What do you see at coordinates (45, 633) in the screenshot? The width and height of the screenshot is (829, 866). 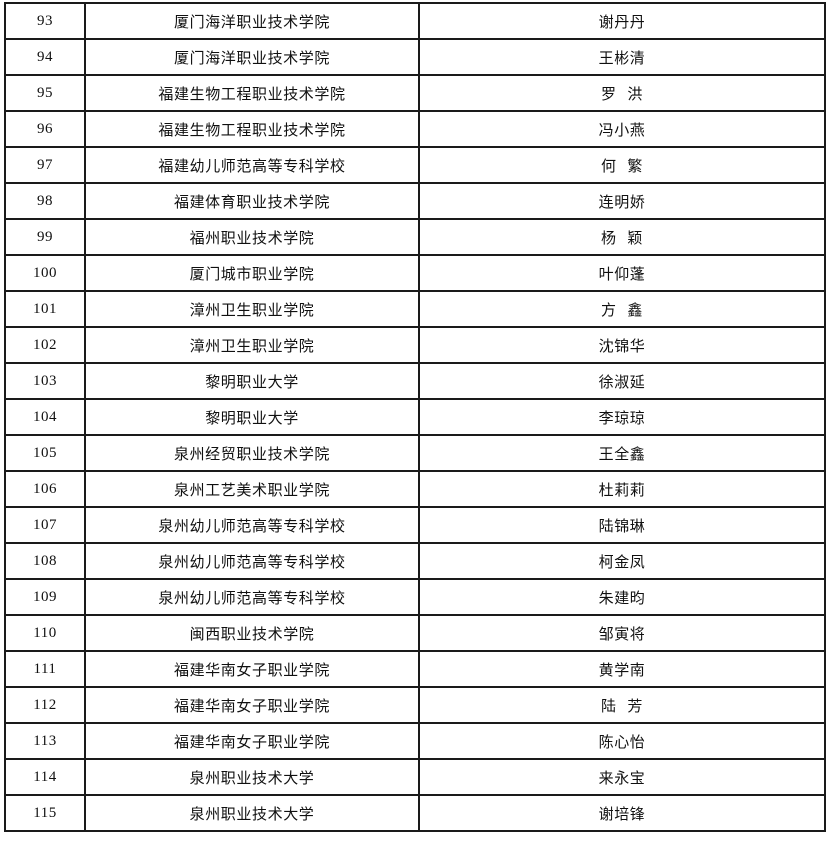 I see `row-index-cell: 110` at bounding box center [45, 633].